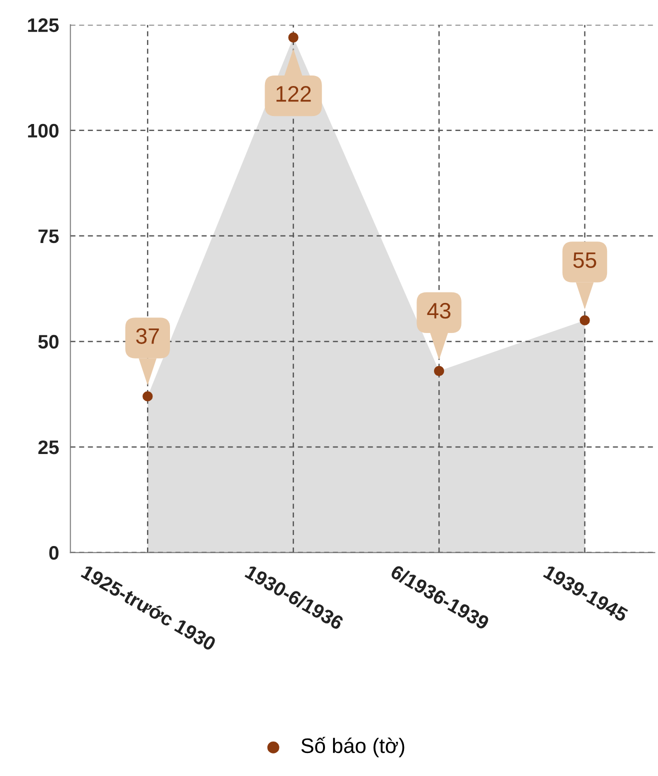 This screenshot has width=658, height=776. What do you see at coordinates (53, 553) in the screenshot?
I see `y-tick-label: 0` at bounding box center [53, 553].